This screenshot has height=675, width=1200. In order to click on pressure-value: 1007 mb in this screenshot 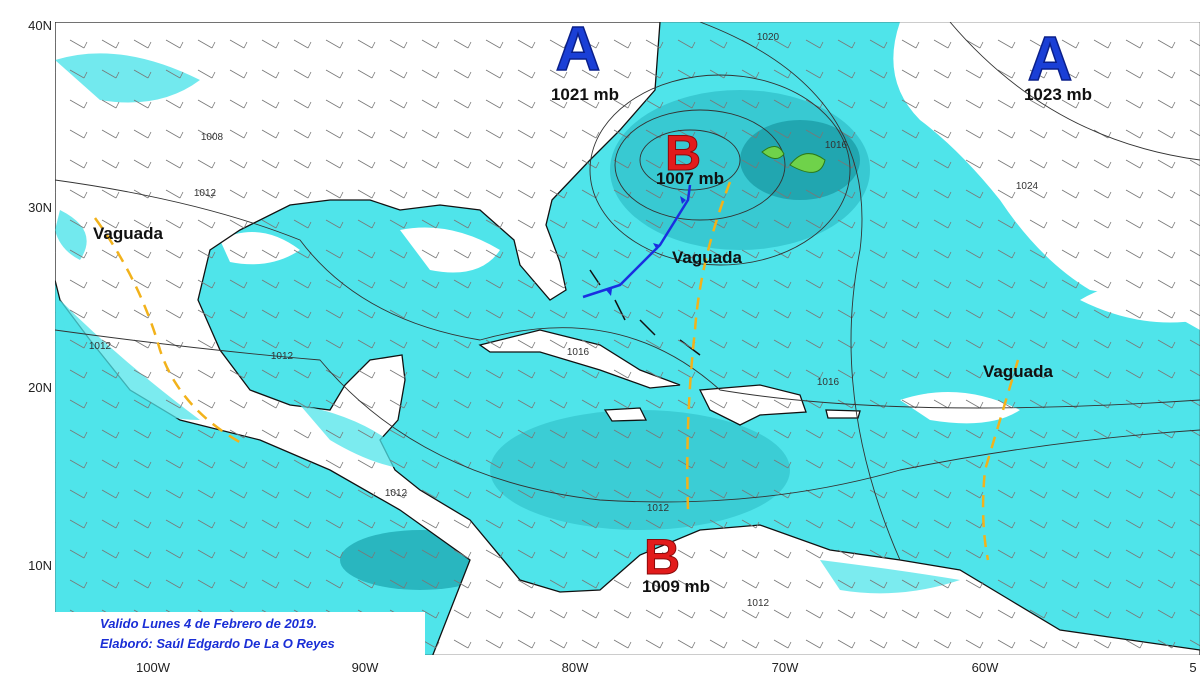, I will do `click(690, 178)`.